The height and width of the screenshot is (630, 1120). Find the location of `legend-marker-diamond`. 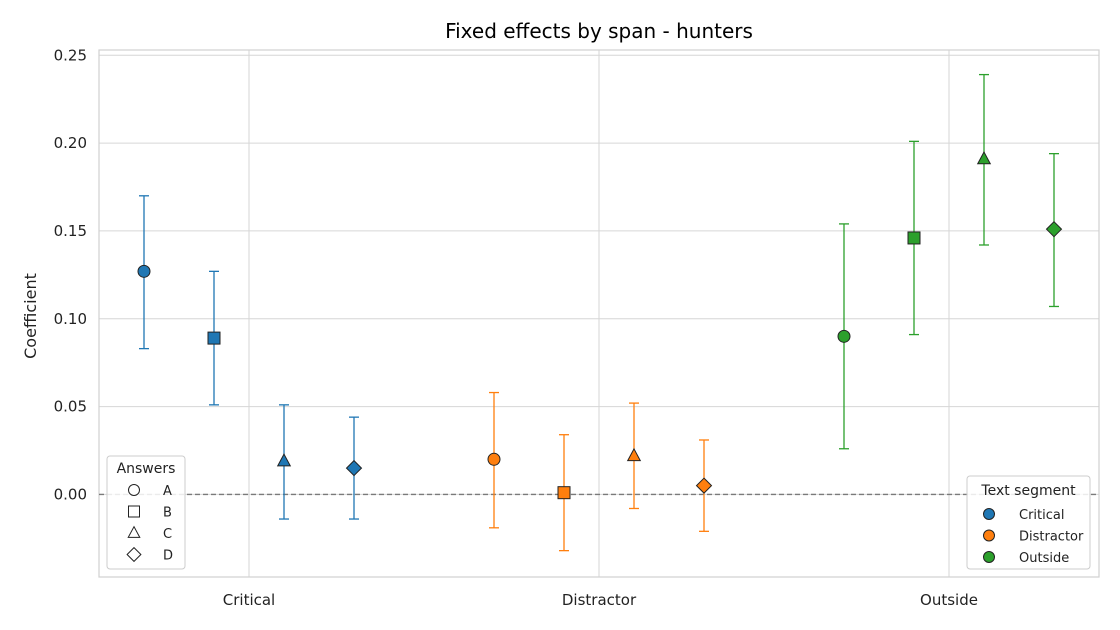

legend-marker-diamond is located at coordinates (134, 554).